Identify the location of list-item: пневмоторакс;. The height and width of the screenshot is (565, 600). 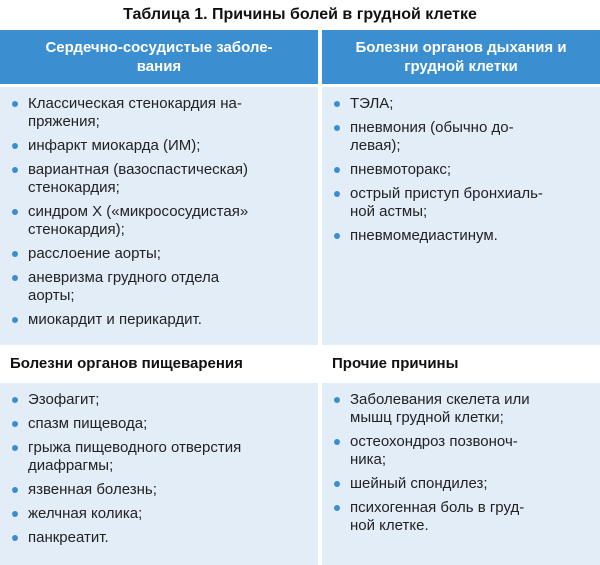
(462, 170).